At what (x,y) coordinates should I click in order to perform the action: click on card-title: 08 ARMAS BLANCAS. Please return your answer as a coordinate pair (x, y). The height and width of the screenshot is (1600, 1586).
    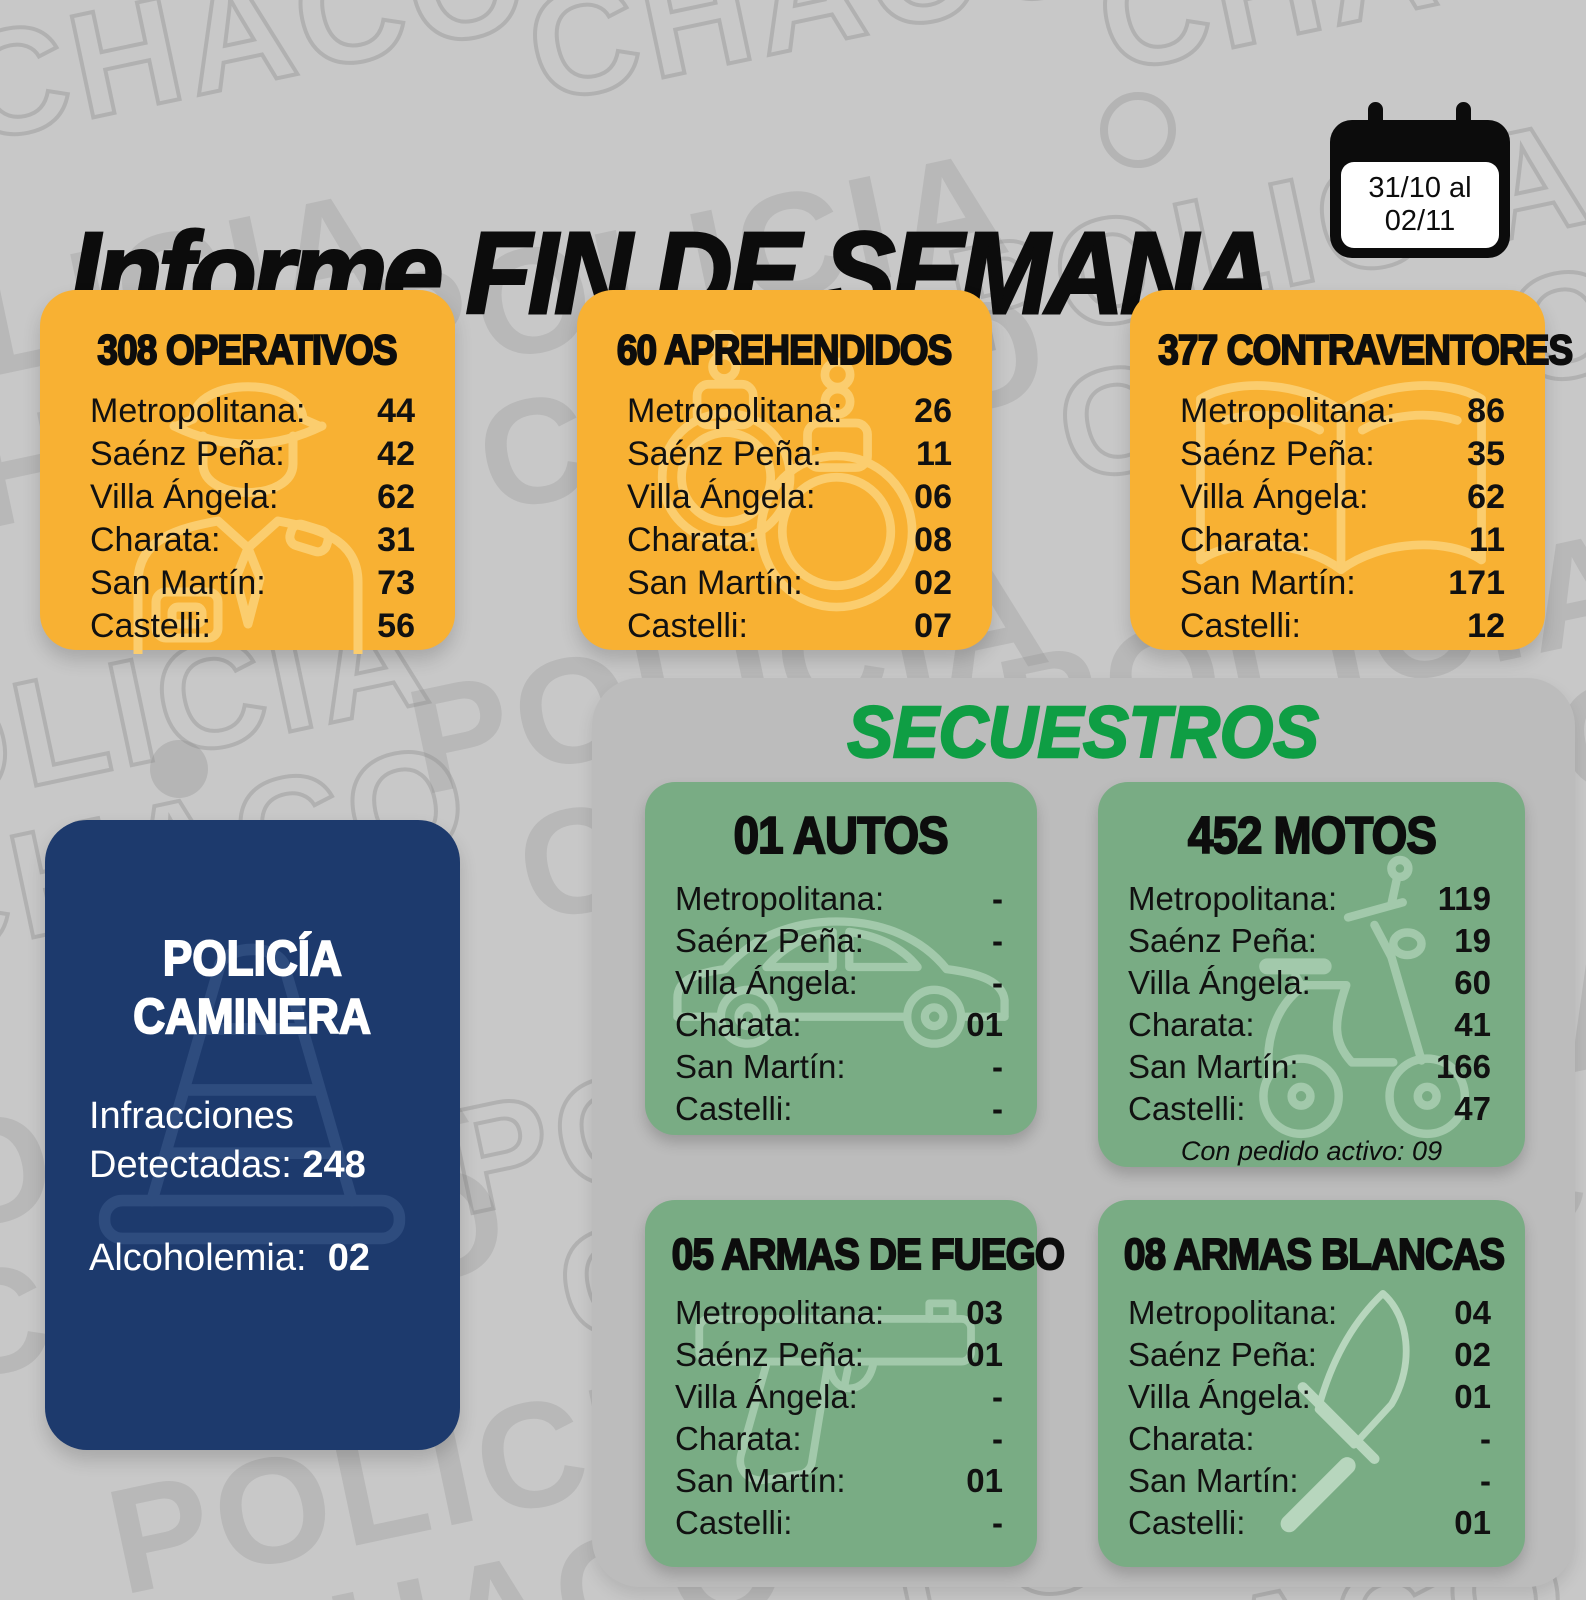
    Looking at the image, I should click on (1314, 1254).